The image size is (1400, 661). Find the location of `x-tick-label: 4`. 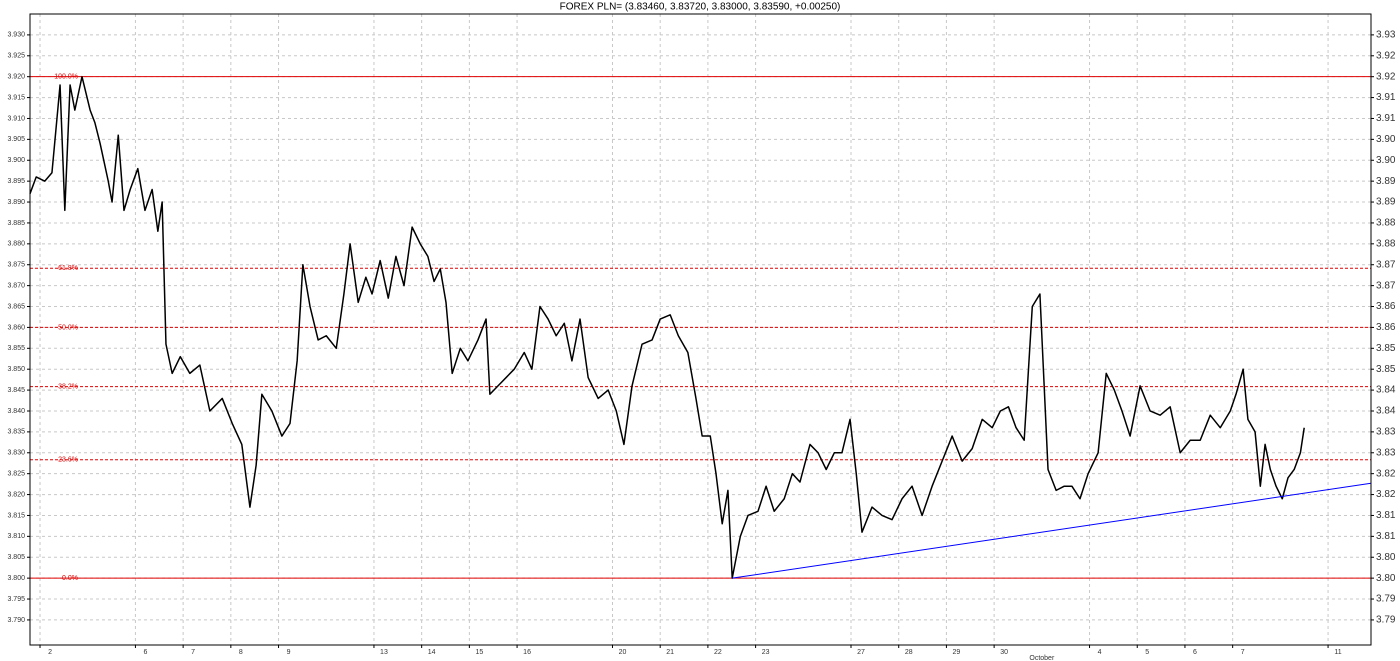

x-tick-label: 4 is located at coordinates (1100, 652).